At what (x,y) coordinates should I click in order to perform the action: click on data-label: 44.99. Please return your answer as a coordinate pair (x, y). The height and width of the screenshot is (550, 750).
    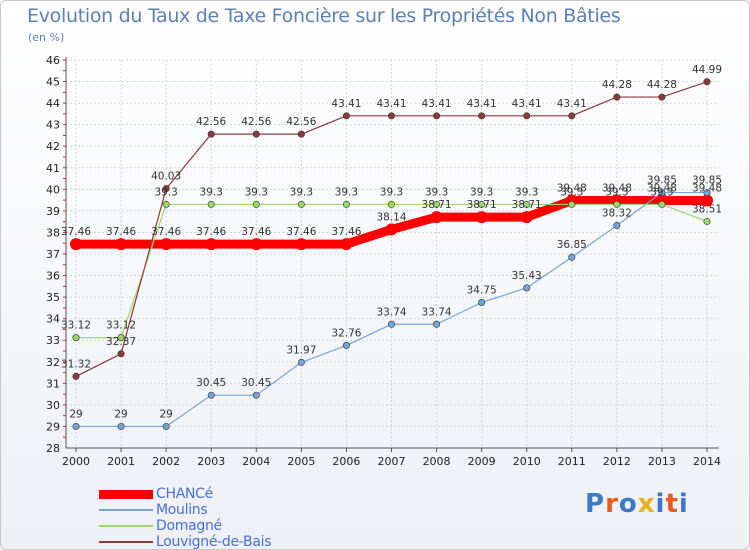
    Looking at the image, I should click on (707, 70).